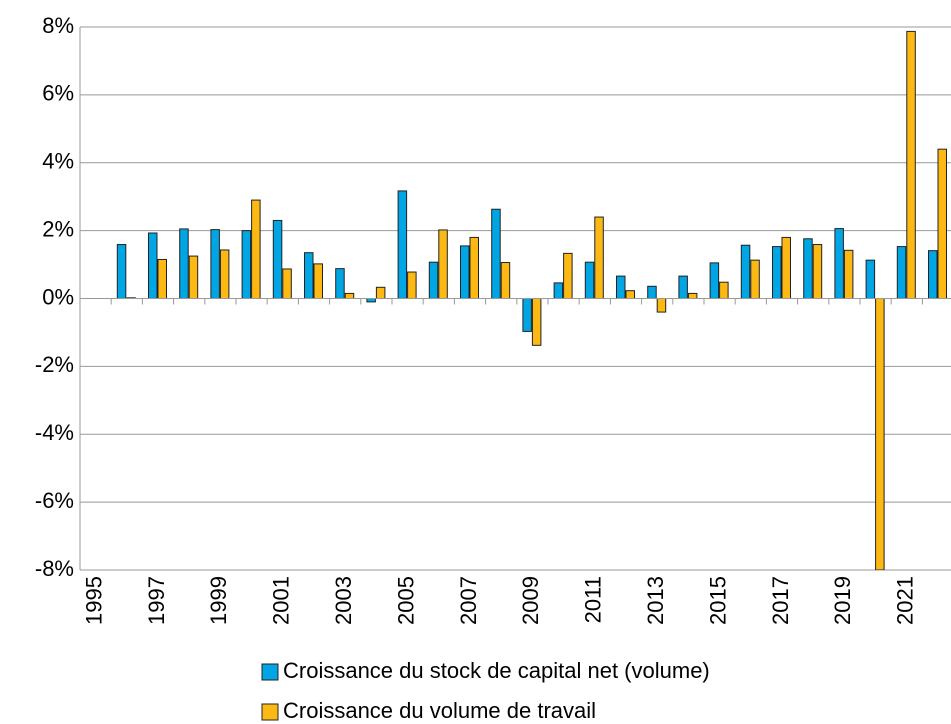 This screenshot has height=724, width=951. I want to click on y-tick-label: 6%, so click(58, 93).